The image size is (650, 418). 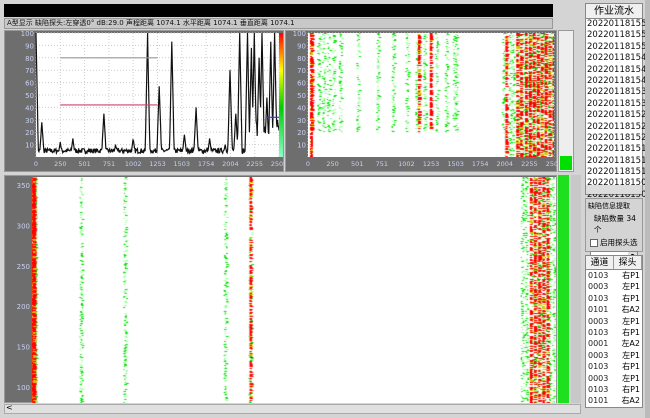 What do you see at coordinates (594, 242) in the screenshot?
I see `checkbox-box` at bounding box center [594, 242].